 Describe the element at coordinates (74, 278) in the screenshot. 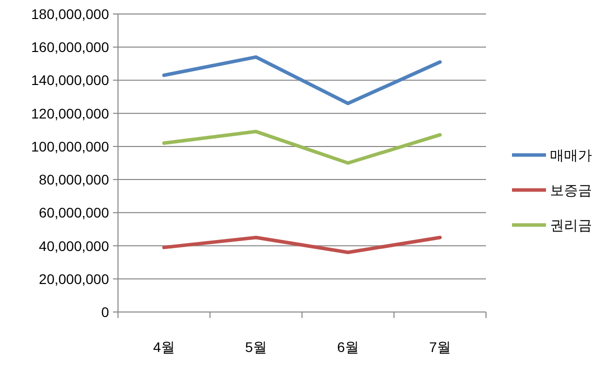

I see `y-tick-label: 20,000,000` at that location.